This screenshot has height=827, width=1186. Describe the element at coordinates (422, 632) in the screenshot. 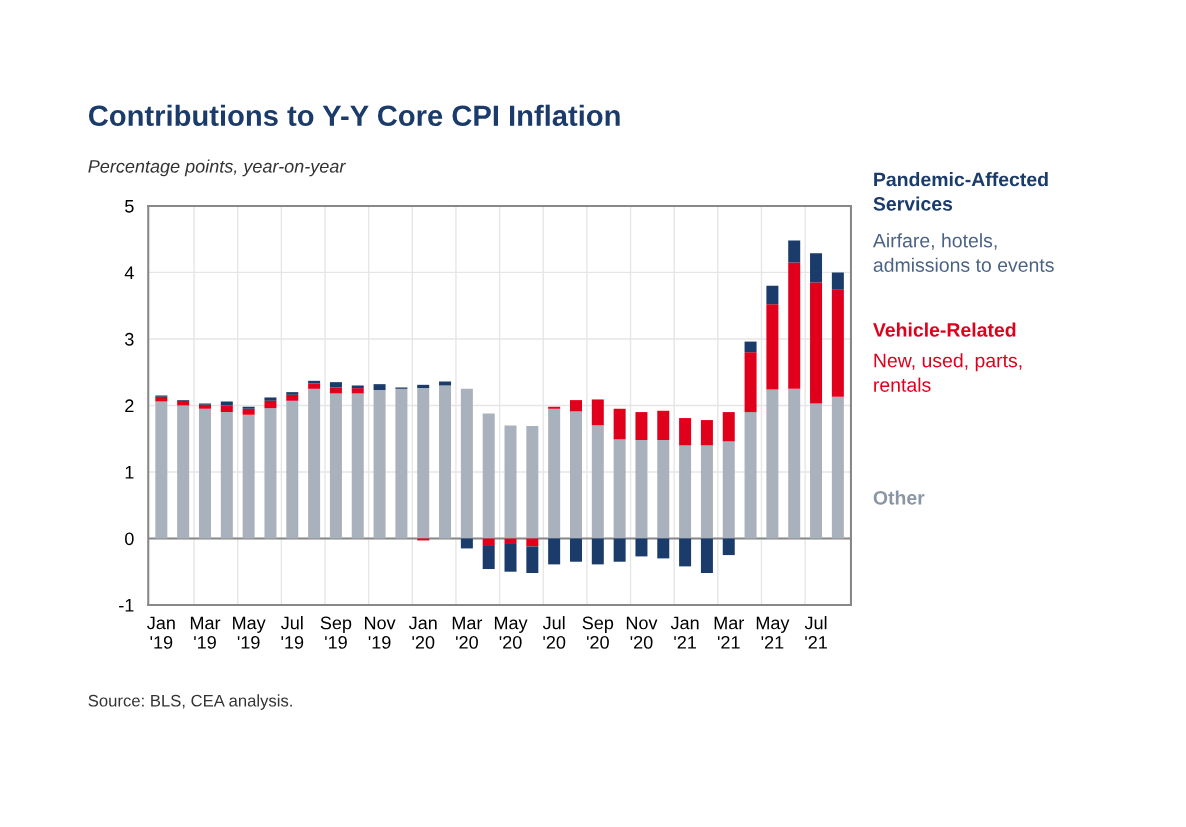

I see `x-tick-label: Jan '20` at that location.